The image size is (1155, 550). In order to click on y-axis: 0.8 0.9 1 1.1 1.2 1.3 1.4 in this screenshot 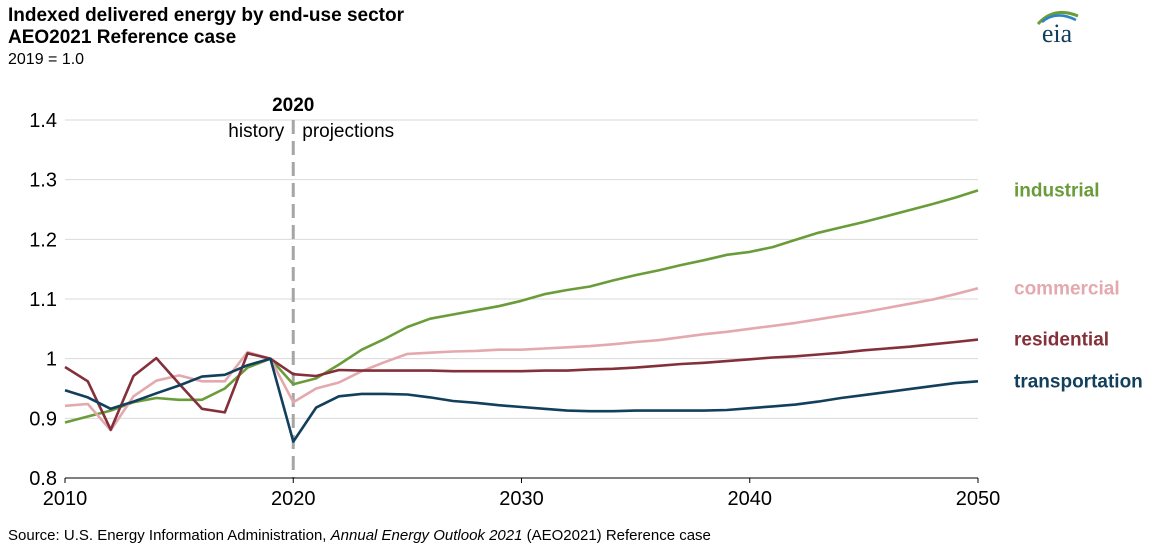, I will do `click(43, 300)`.